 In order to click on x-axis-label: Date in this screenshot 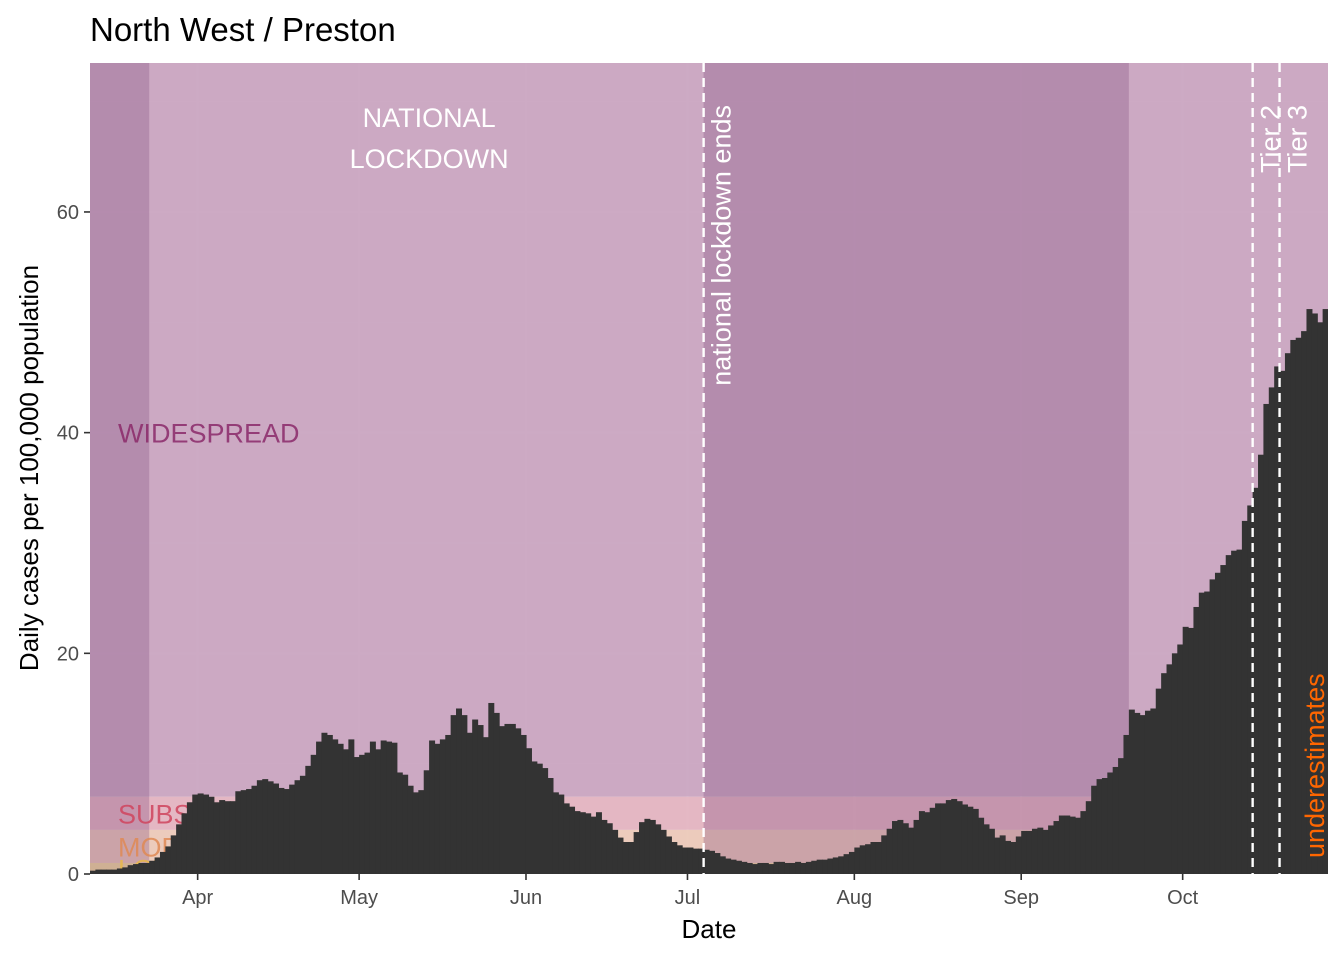, I will do `click(709, 929)`.